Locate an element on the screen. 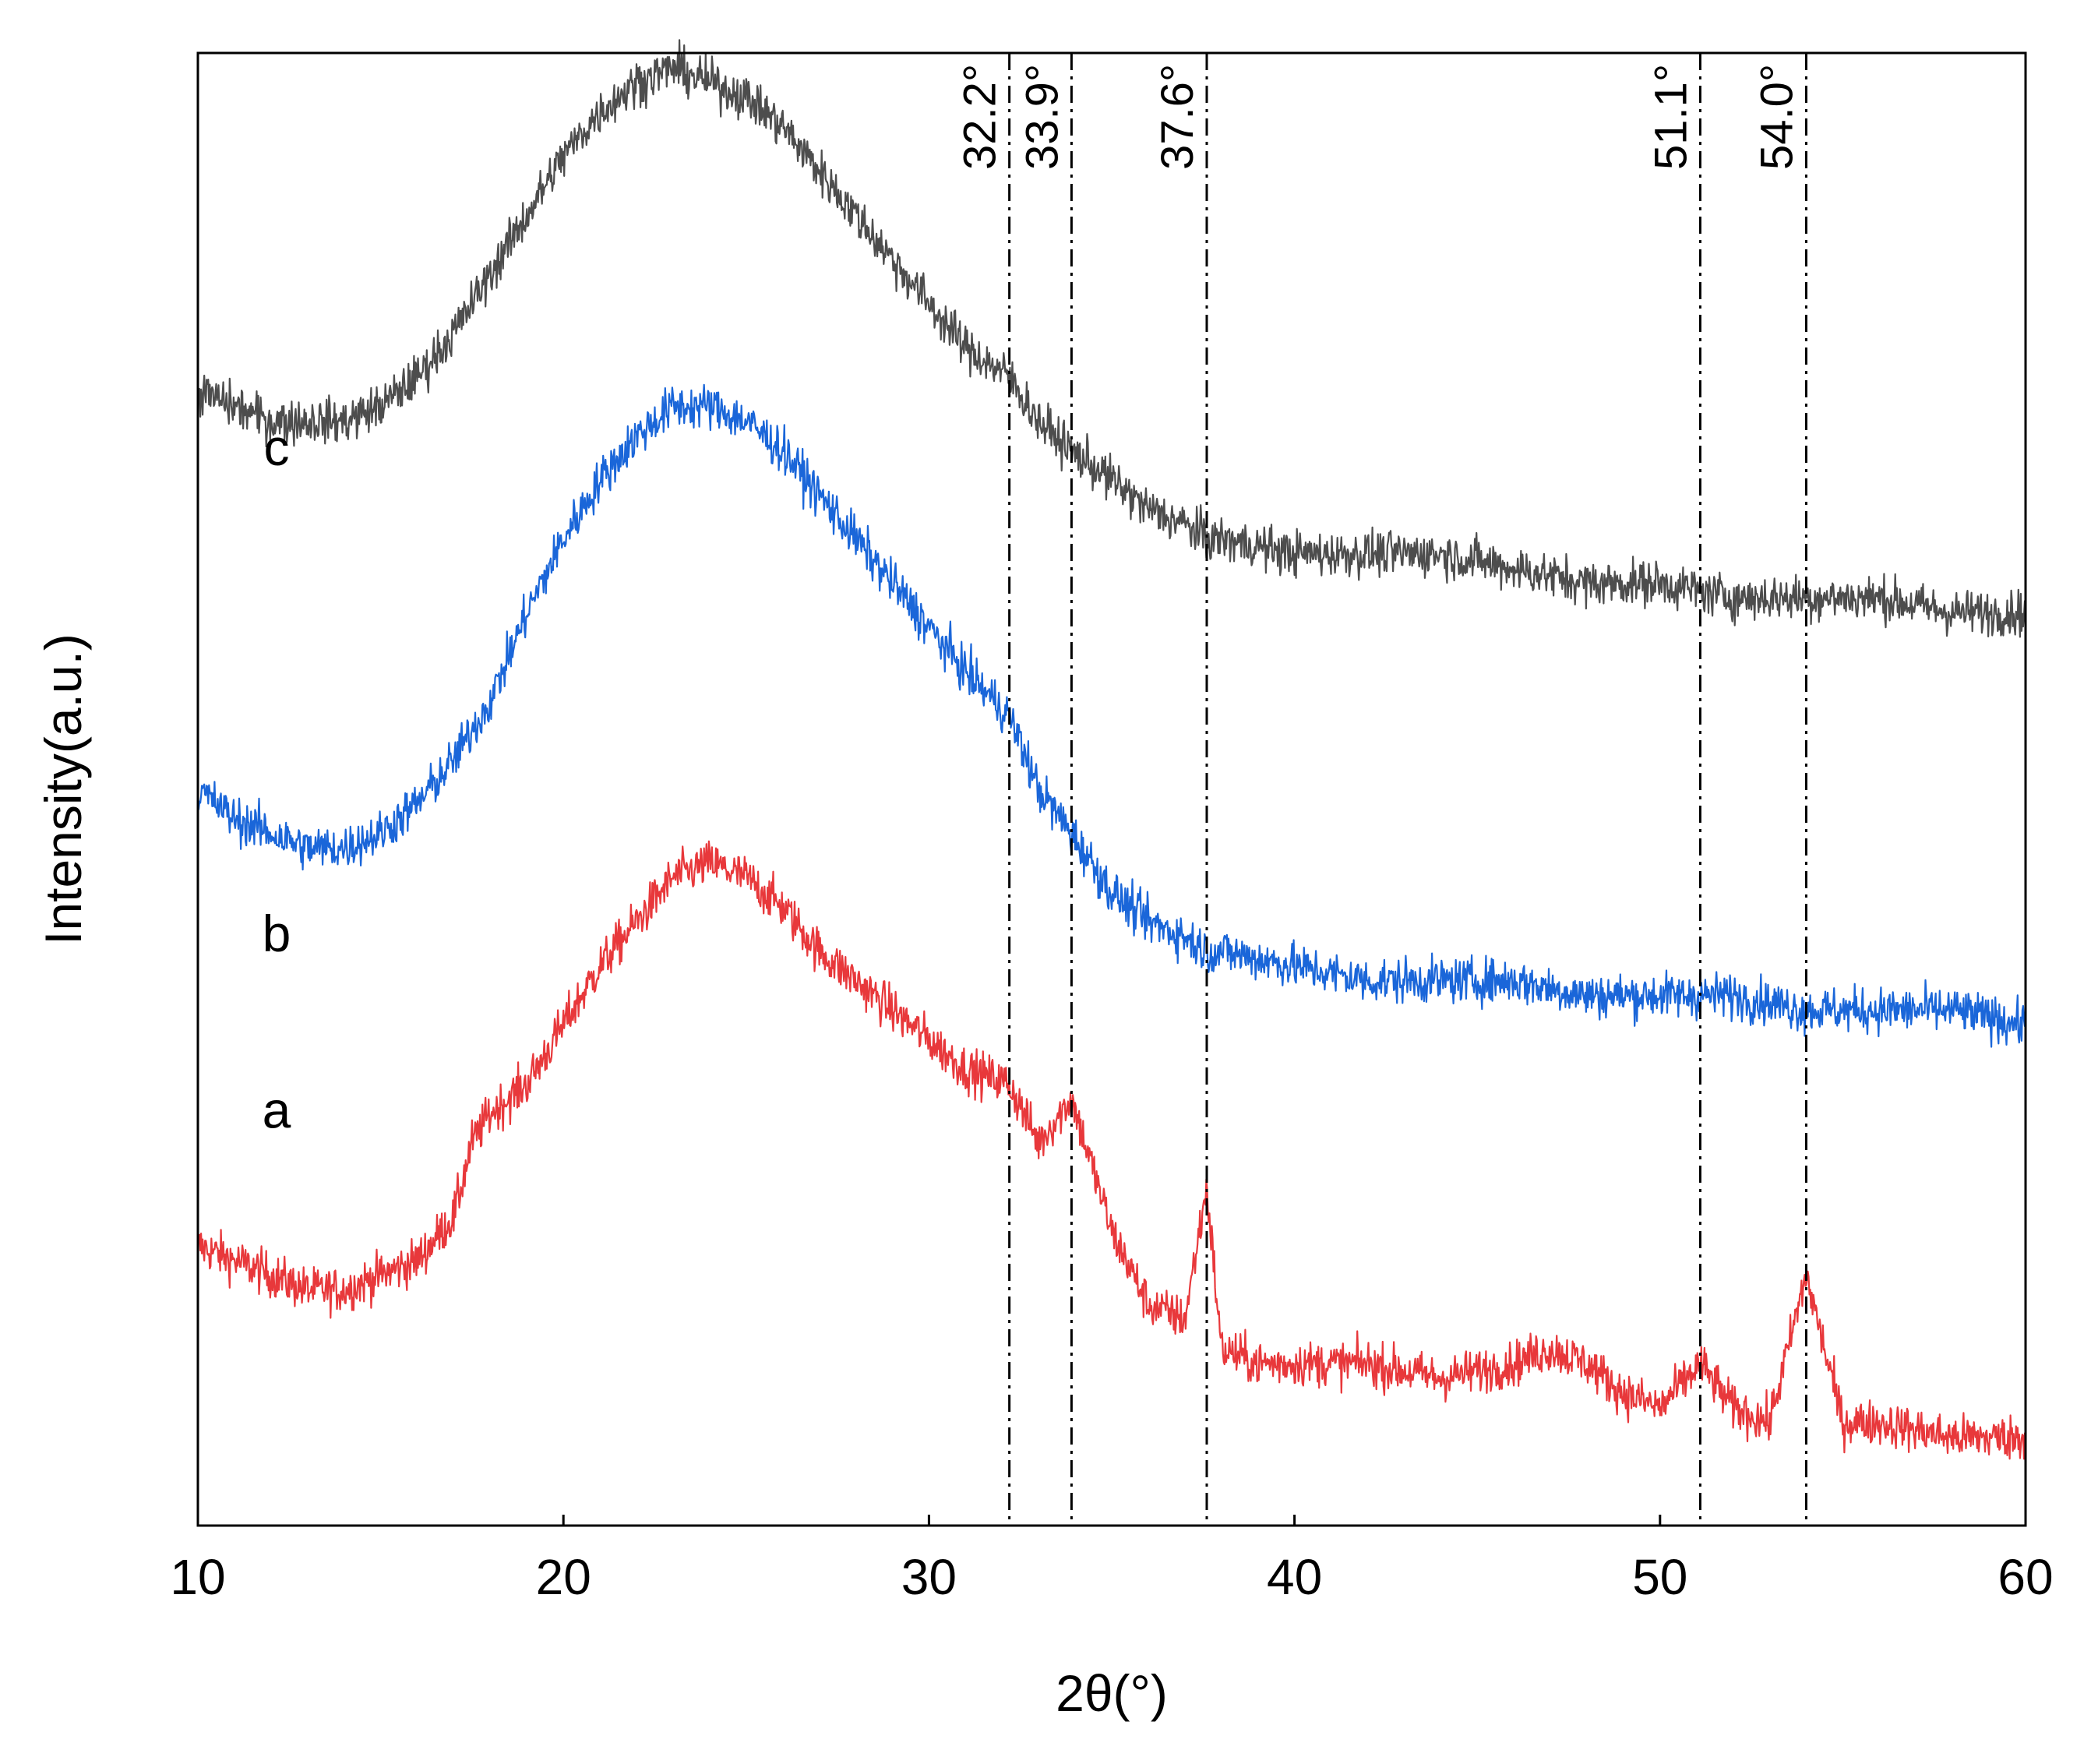 The width and height of the screenshot is (2091, 1764). x-axis: 10 20 30 40 50 60 is located at coordinates (1112, 1560).